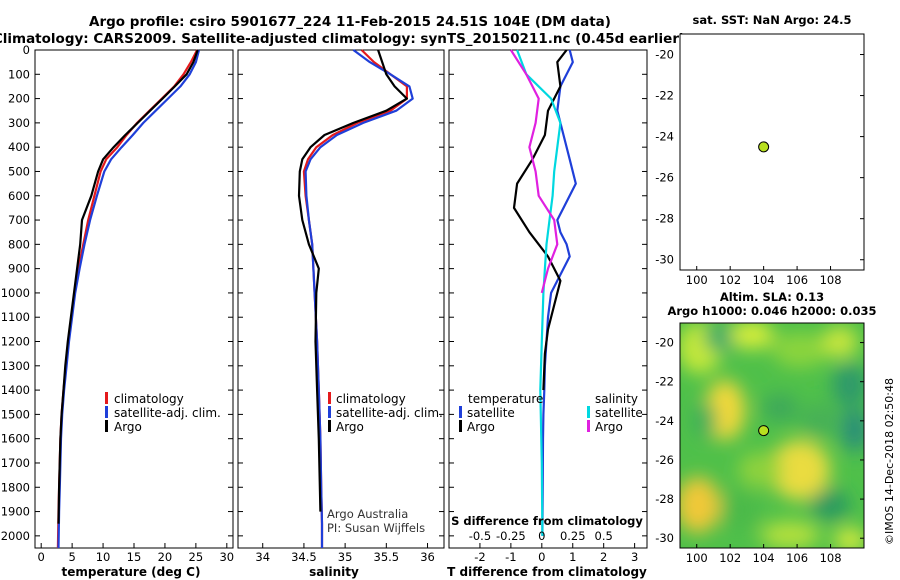 The image size is (900, 580). I want to click on sla-heatmap, so click(772, 435).